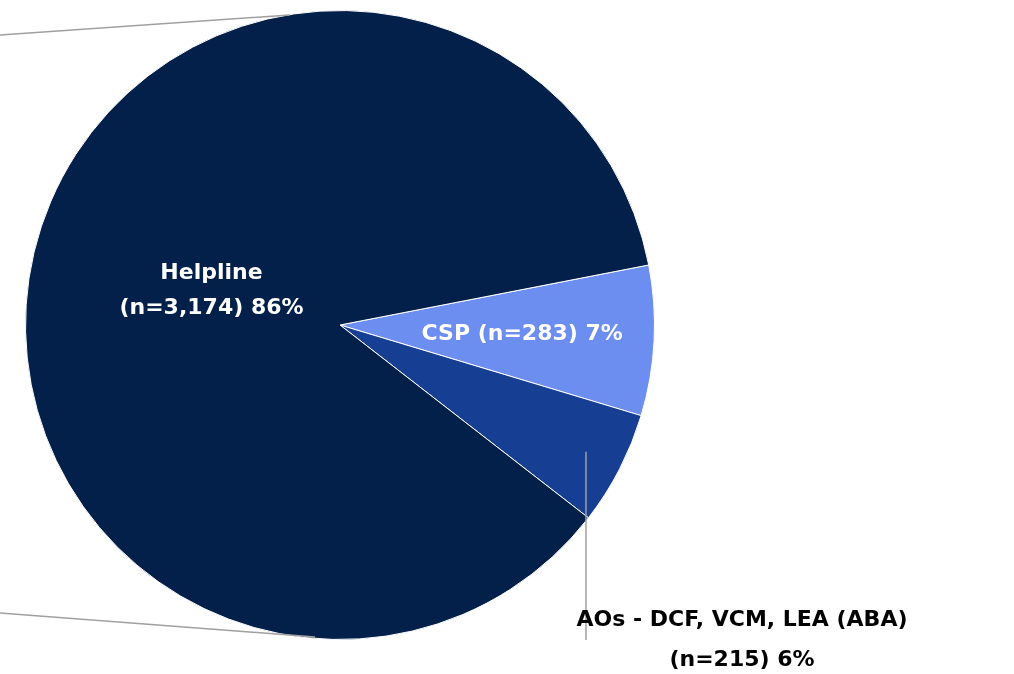 The width and height of the screenshot is (1014, 674). What do you see at coordinates (211, 272) in the screenshot?
I see `slice-label: Helpline` at bounding box center [211, 272].